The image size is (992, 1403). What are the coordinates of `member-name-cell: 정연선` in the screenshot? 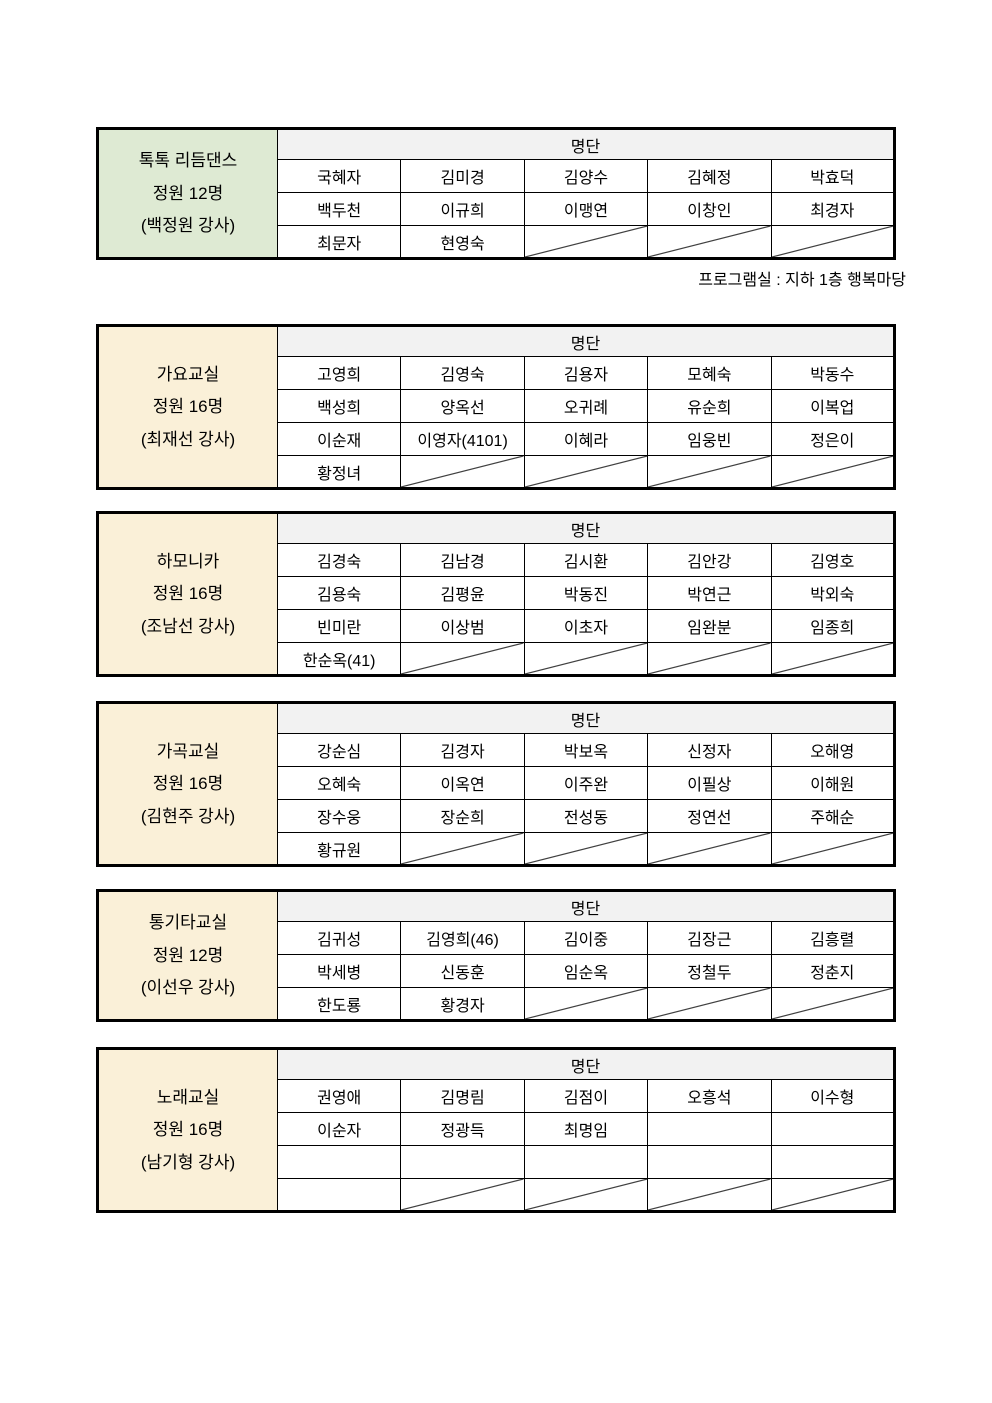 It's located at (709, 816).